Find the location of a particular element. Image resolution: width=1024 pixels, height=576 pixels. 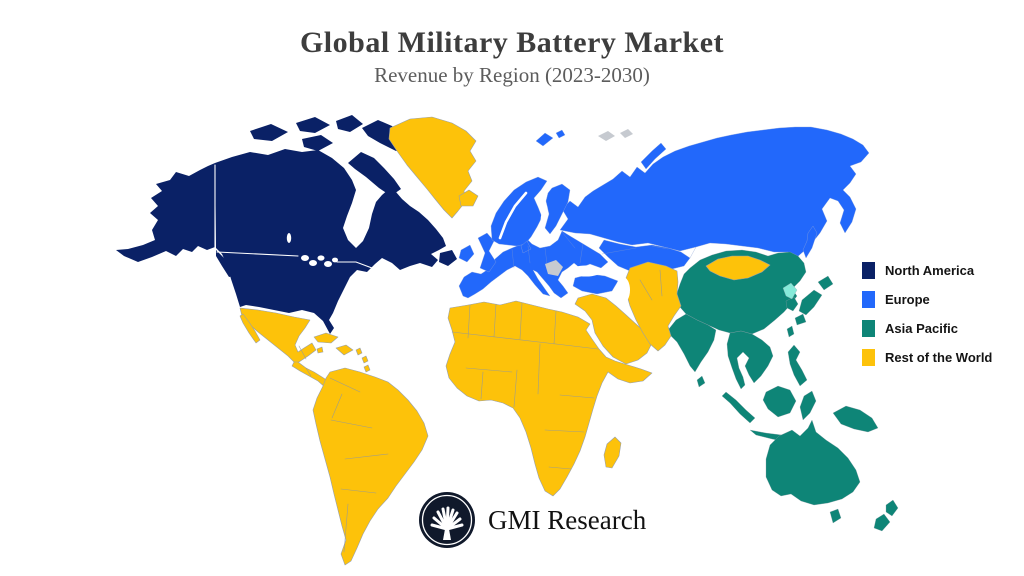

map-japan-hokkaido is located at coordinates (825, 283).